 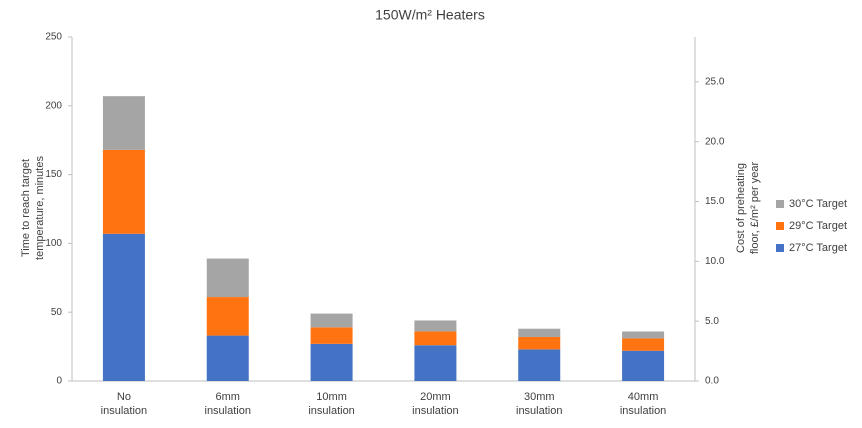 I want to click on x-tick-label: 40mm insulation, so click(x=643, y=404).